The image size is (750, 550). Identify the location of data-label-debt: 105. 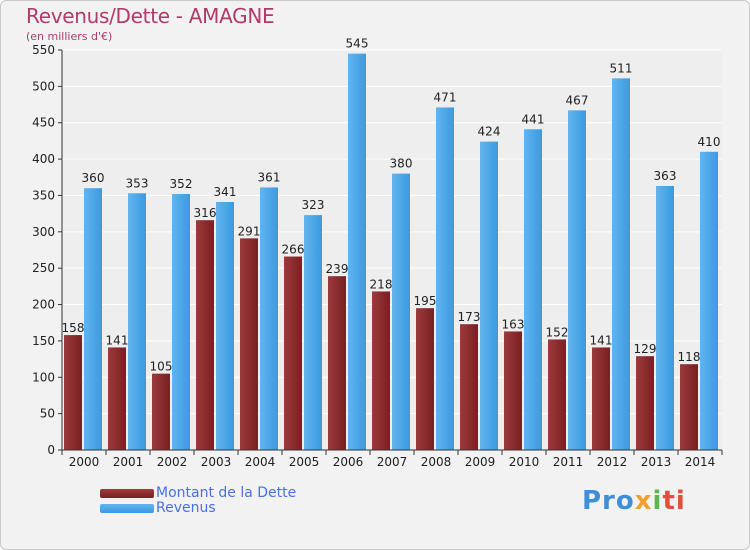
(161, 367).